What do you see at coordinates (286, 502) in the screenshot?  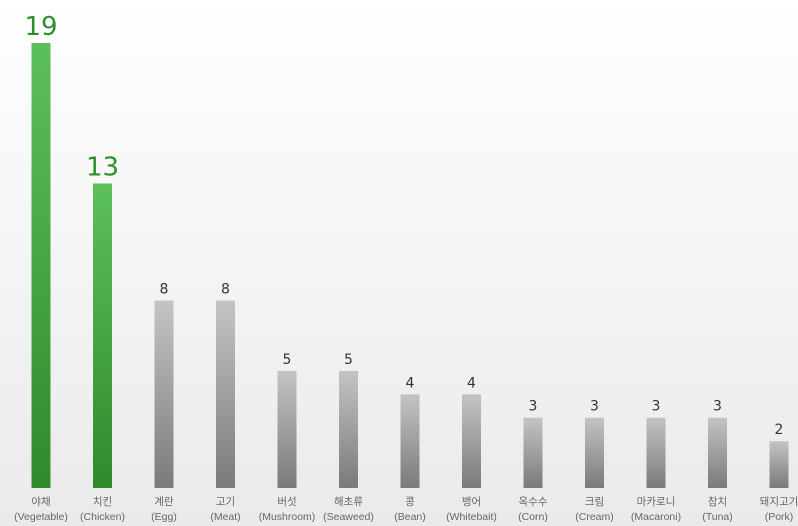 I see `x-tick-label-4: 버섯` at bounding box center [286, 502].